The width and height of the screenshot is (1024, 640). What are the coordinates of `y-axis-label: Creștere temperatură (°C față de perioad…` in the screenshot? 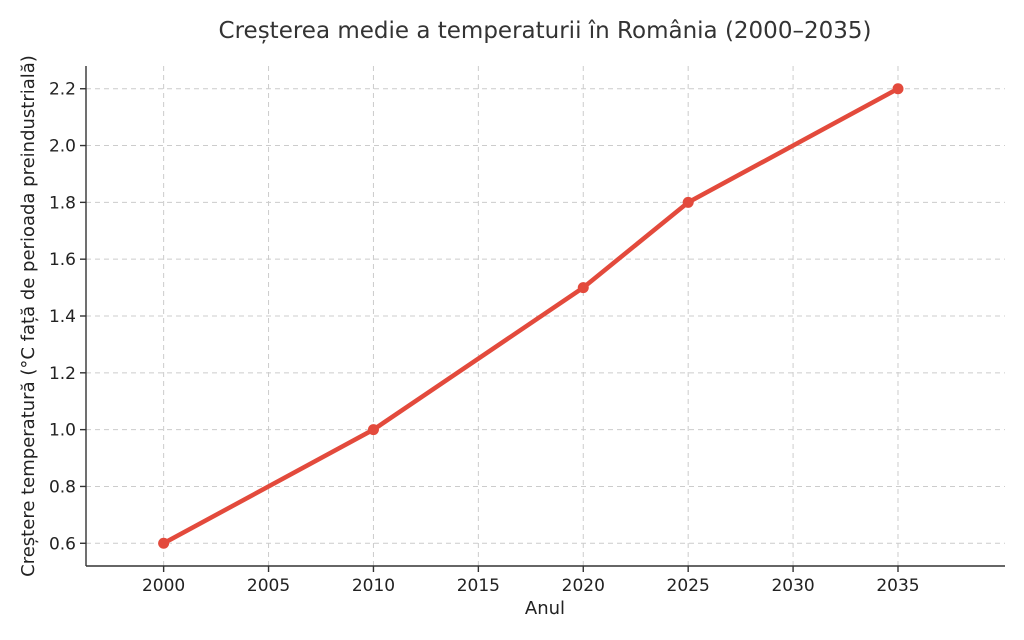 It's located at (28, 316).